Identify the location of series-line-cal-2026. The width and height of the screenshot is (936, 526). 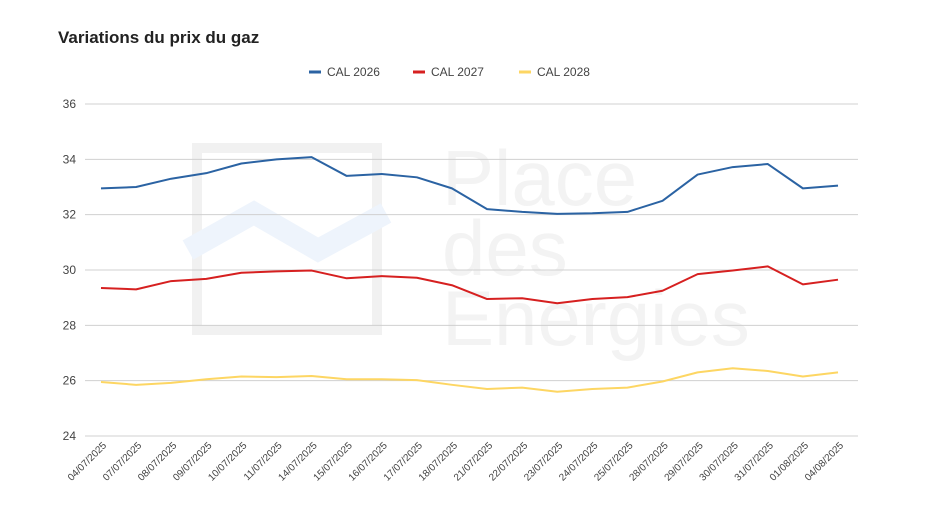
(469, 185).